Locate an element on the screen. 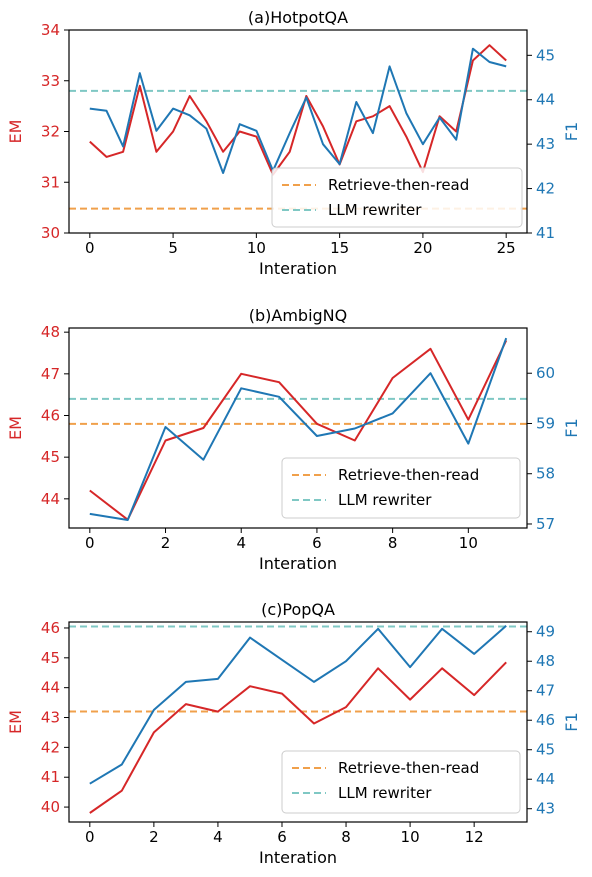 The height and width of the screenshot is (877, 592). y-left-tick-label: 32 is located at coordinates (50, 132).